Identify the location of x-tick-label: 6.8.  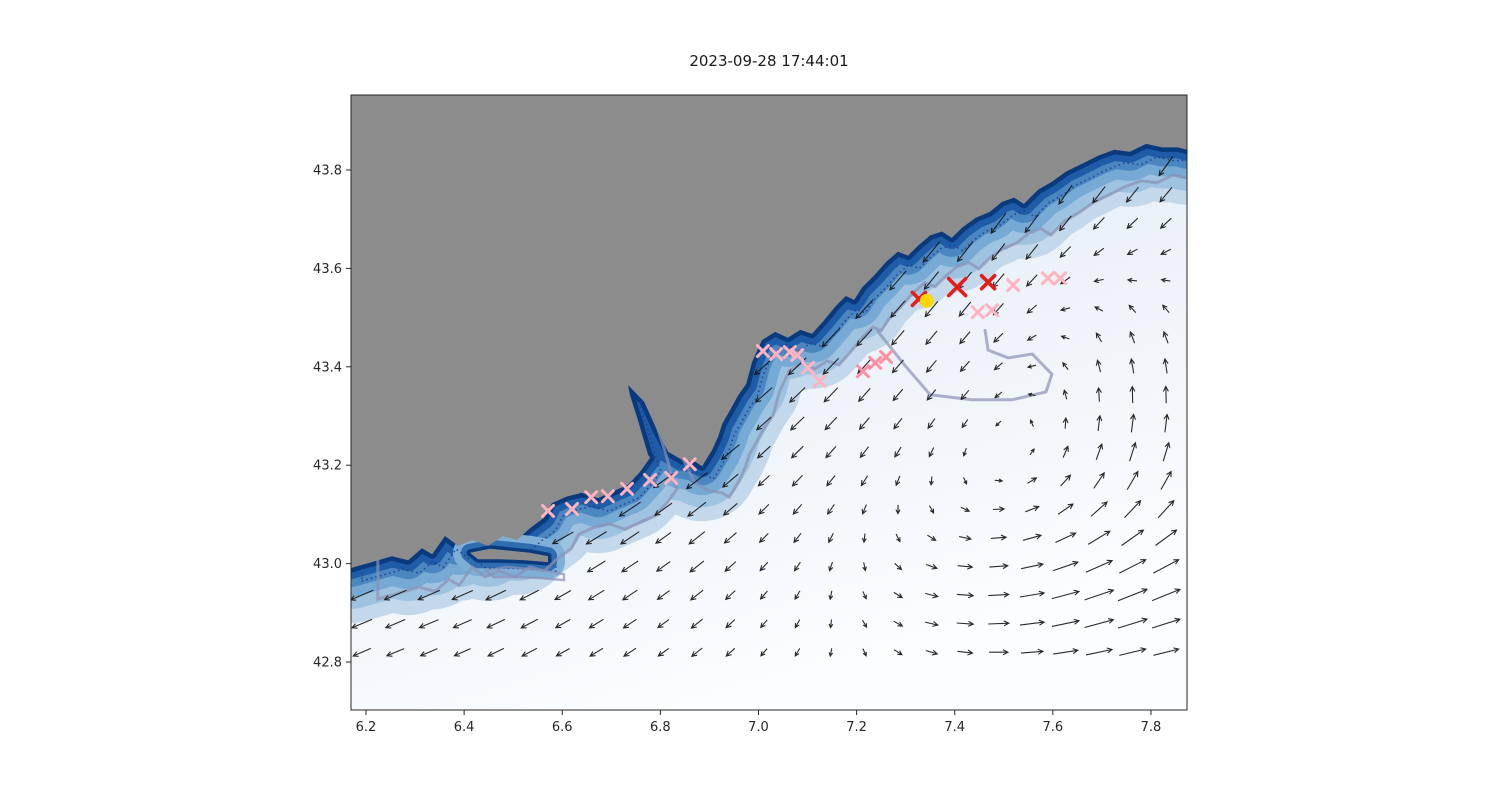
(660, 727).